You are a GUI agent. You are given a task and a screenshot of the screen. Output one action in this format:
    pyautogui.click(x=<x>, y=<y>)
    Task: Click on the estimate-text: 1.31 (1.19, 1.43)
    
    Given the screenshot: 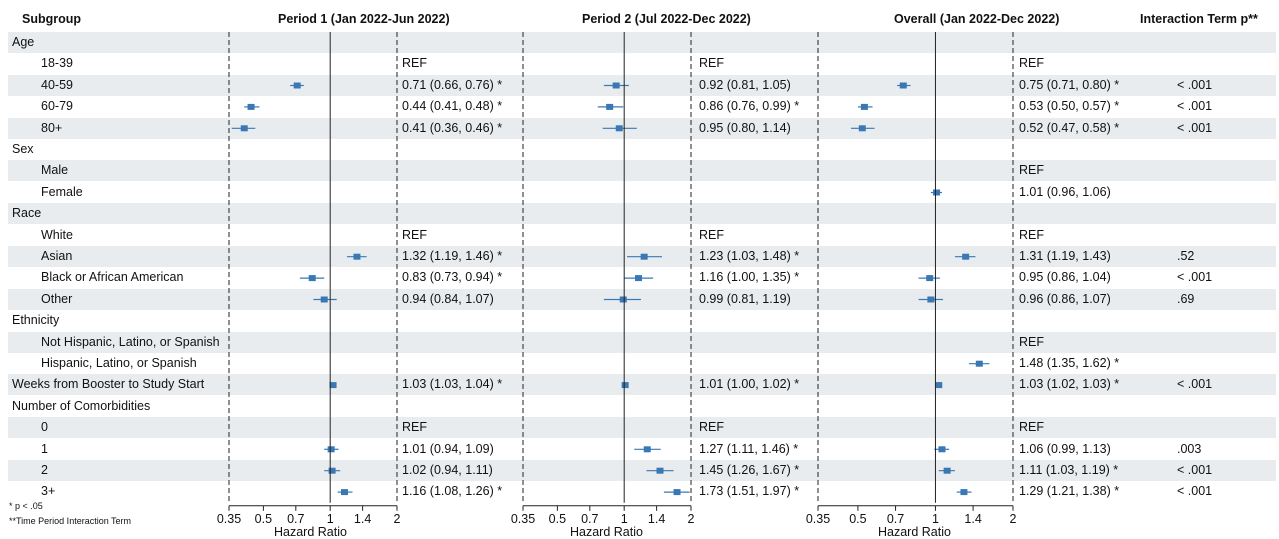 What is the action you would take?
    pyautogui.click(x=1065, y=256)
    